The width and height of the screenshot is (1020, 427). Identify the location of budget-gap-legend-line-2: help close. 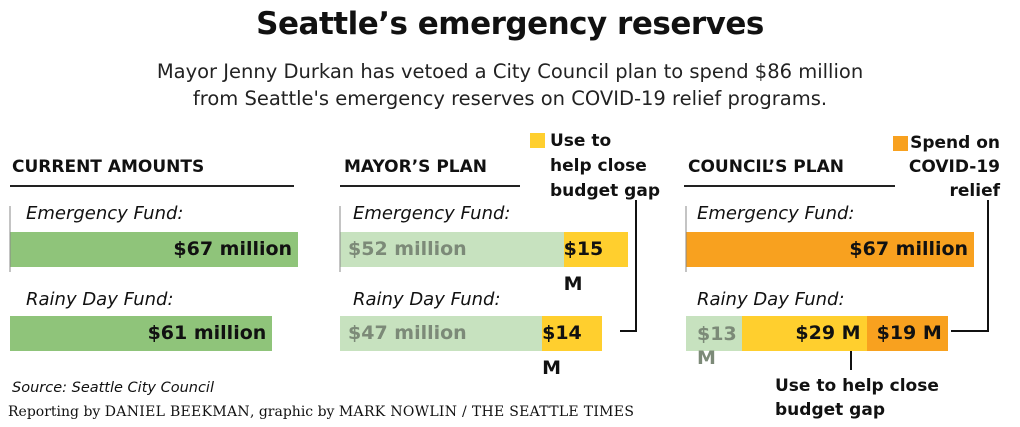
(598, 166).